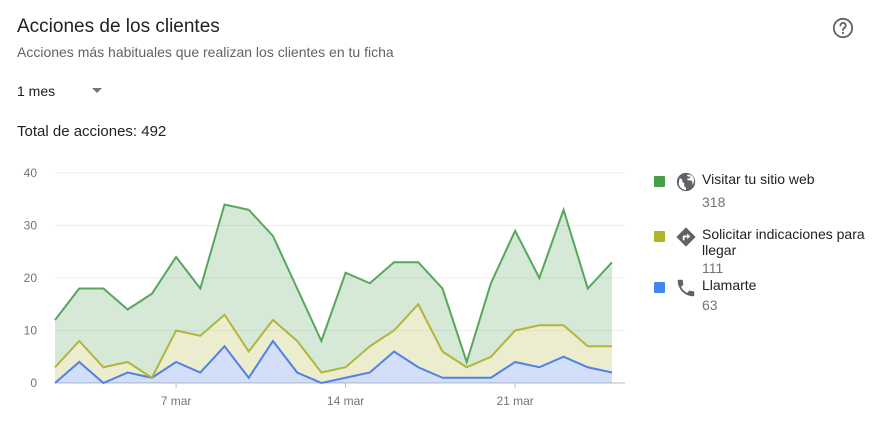 The height and width of the screenshot is (427, 877). What do you see at coordinates (686, 182) in the screenshot?
I see `globe-icon` at bounding box center [686, 182].